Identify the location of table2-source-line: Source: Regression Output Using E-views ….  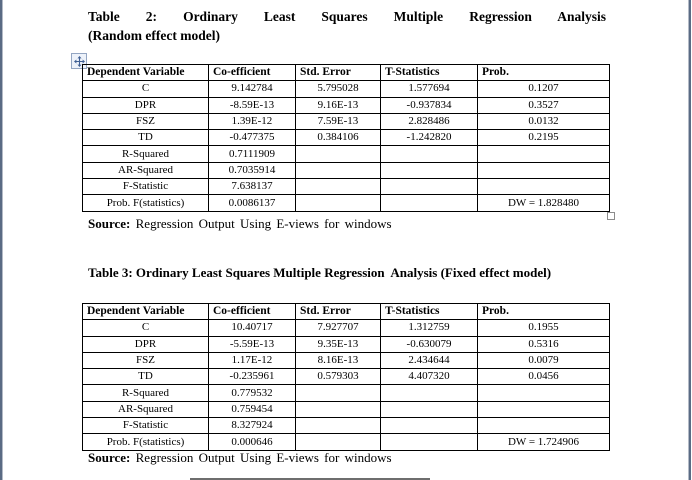
(240, 224).